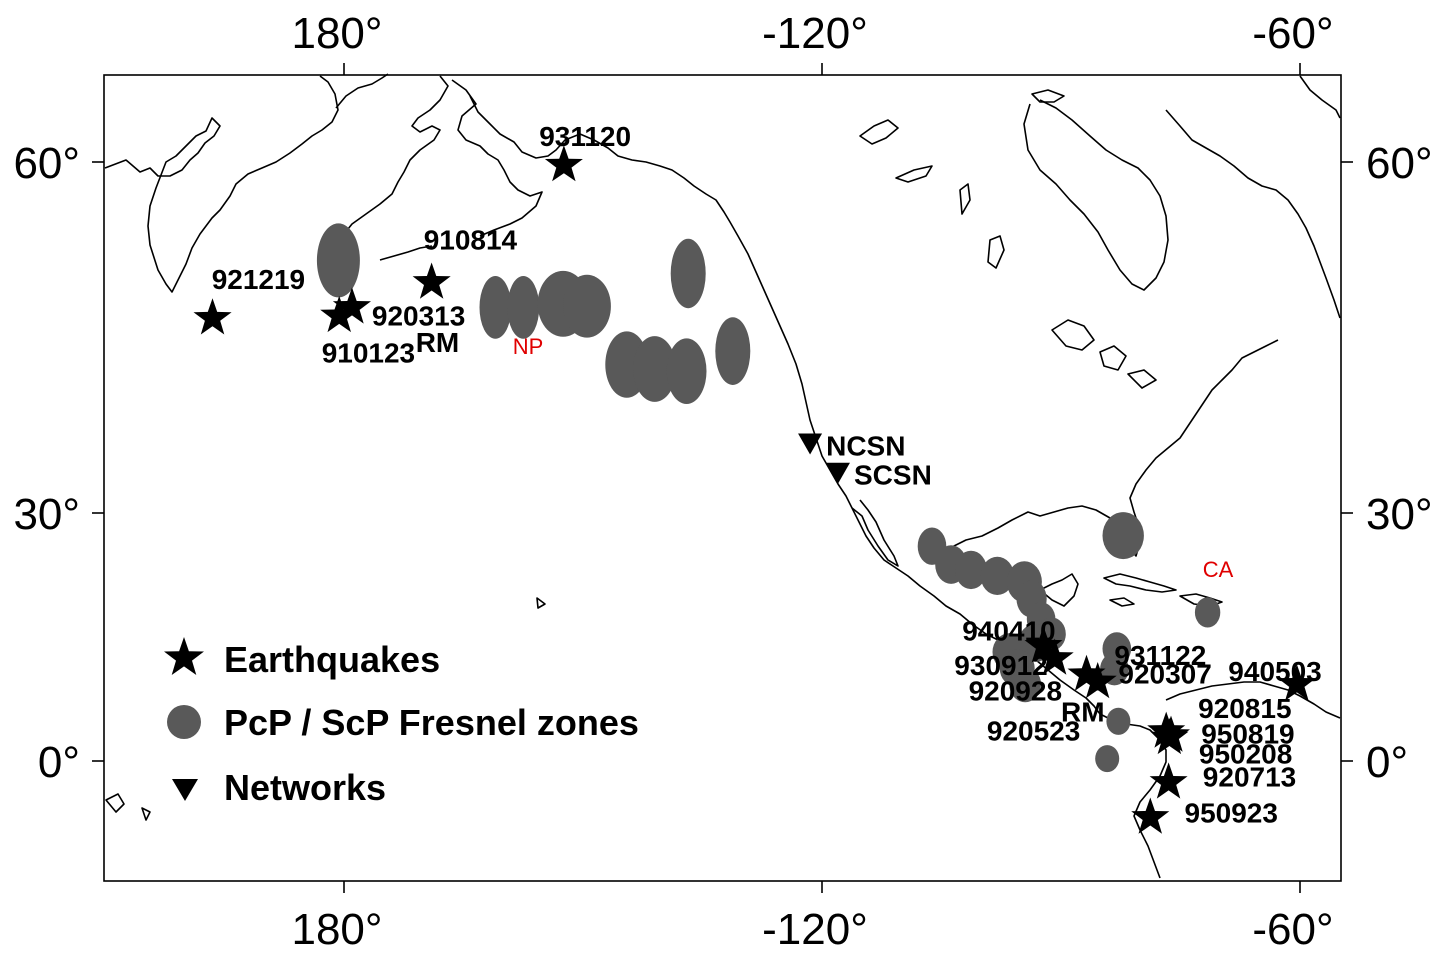 The width and height of the screenshot is (1451, 954). What do you see at coordinates (336, 33) in the screenshot?
I see `tick-label-top-180: 180°` at bounding box center [336, 33].